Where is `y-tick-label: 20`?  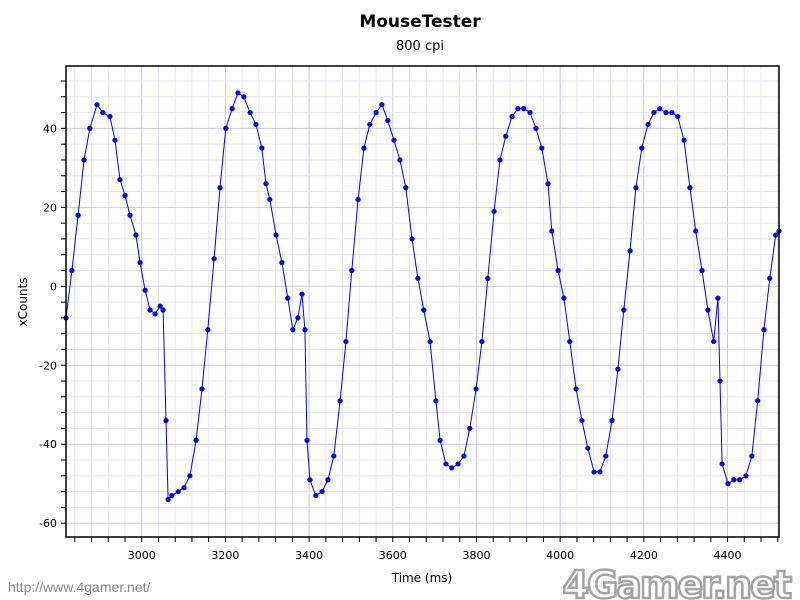 y-tick-label: 20 is located at coordinates (50, 207).